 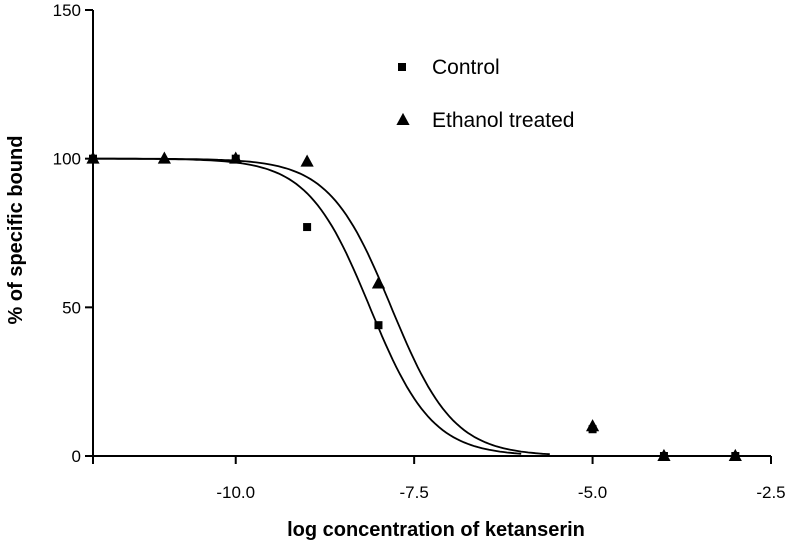 I want to click on y-tick-label: 100, so click(x=67, y=159).